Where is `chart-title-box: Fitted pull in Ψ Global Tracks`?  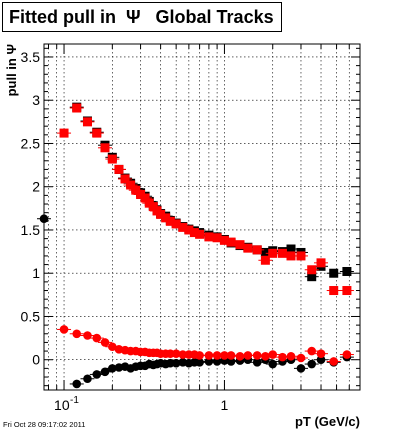 chart-title-box: Fitted pull in Ψ Global Tracks is located at coordinates (142, 17).